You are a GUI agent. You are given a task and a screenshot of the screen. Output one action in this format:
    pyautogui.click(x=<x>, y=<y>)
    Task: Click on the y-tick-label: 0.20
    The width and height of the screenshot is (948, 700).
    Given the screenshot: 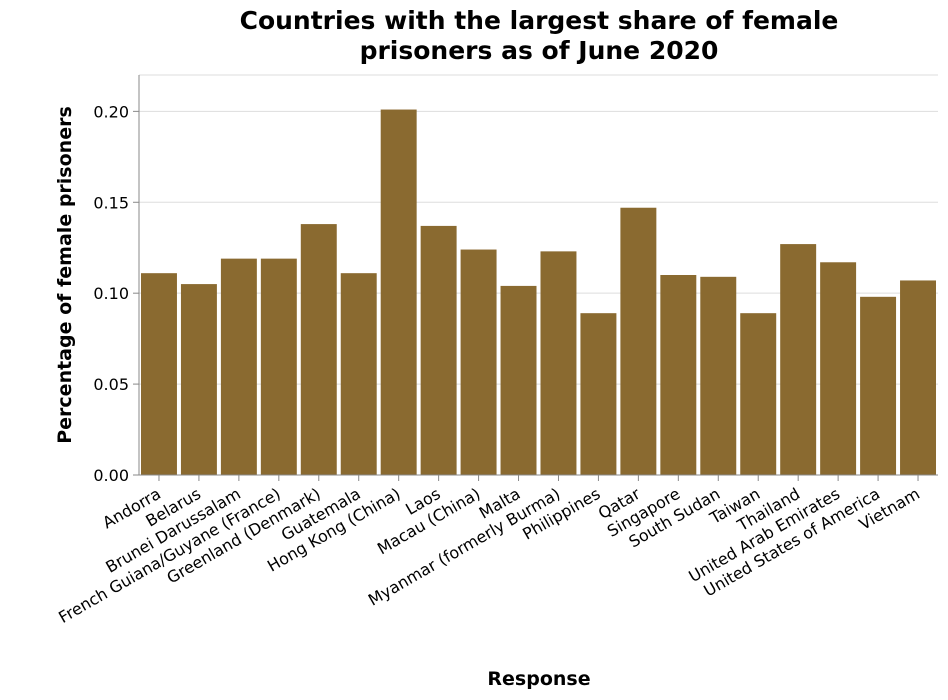 What is the action you would take?
    pyautogui.click(x=111, y=111)
    